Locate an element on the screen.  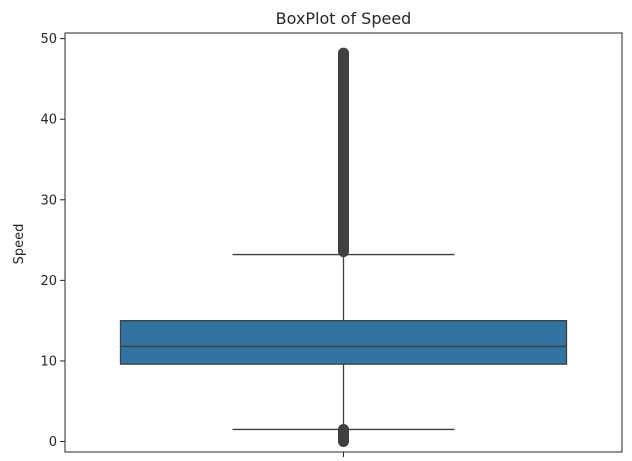
y-tick-label: 20 is located at coordinates (48, 281).